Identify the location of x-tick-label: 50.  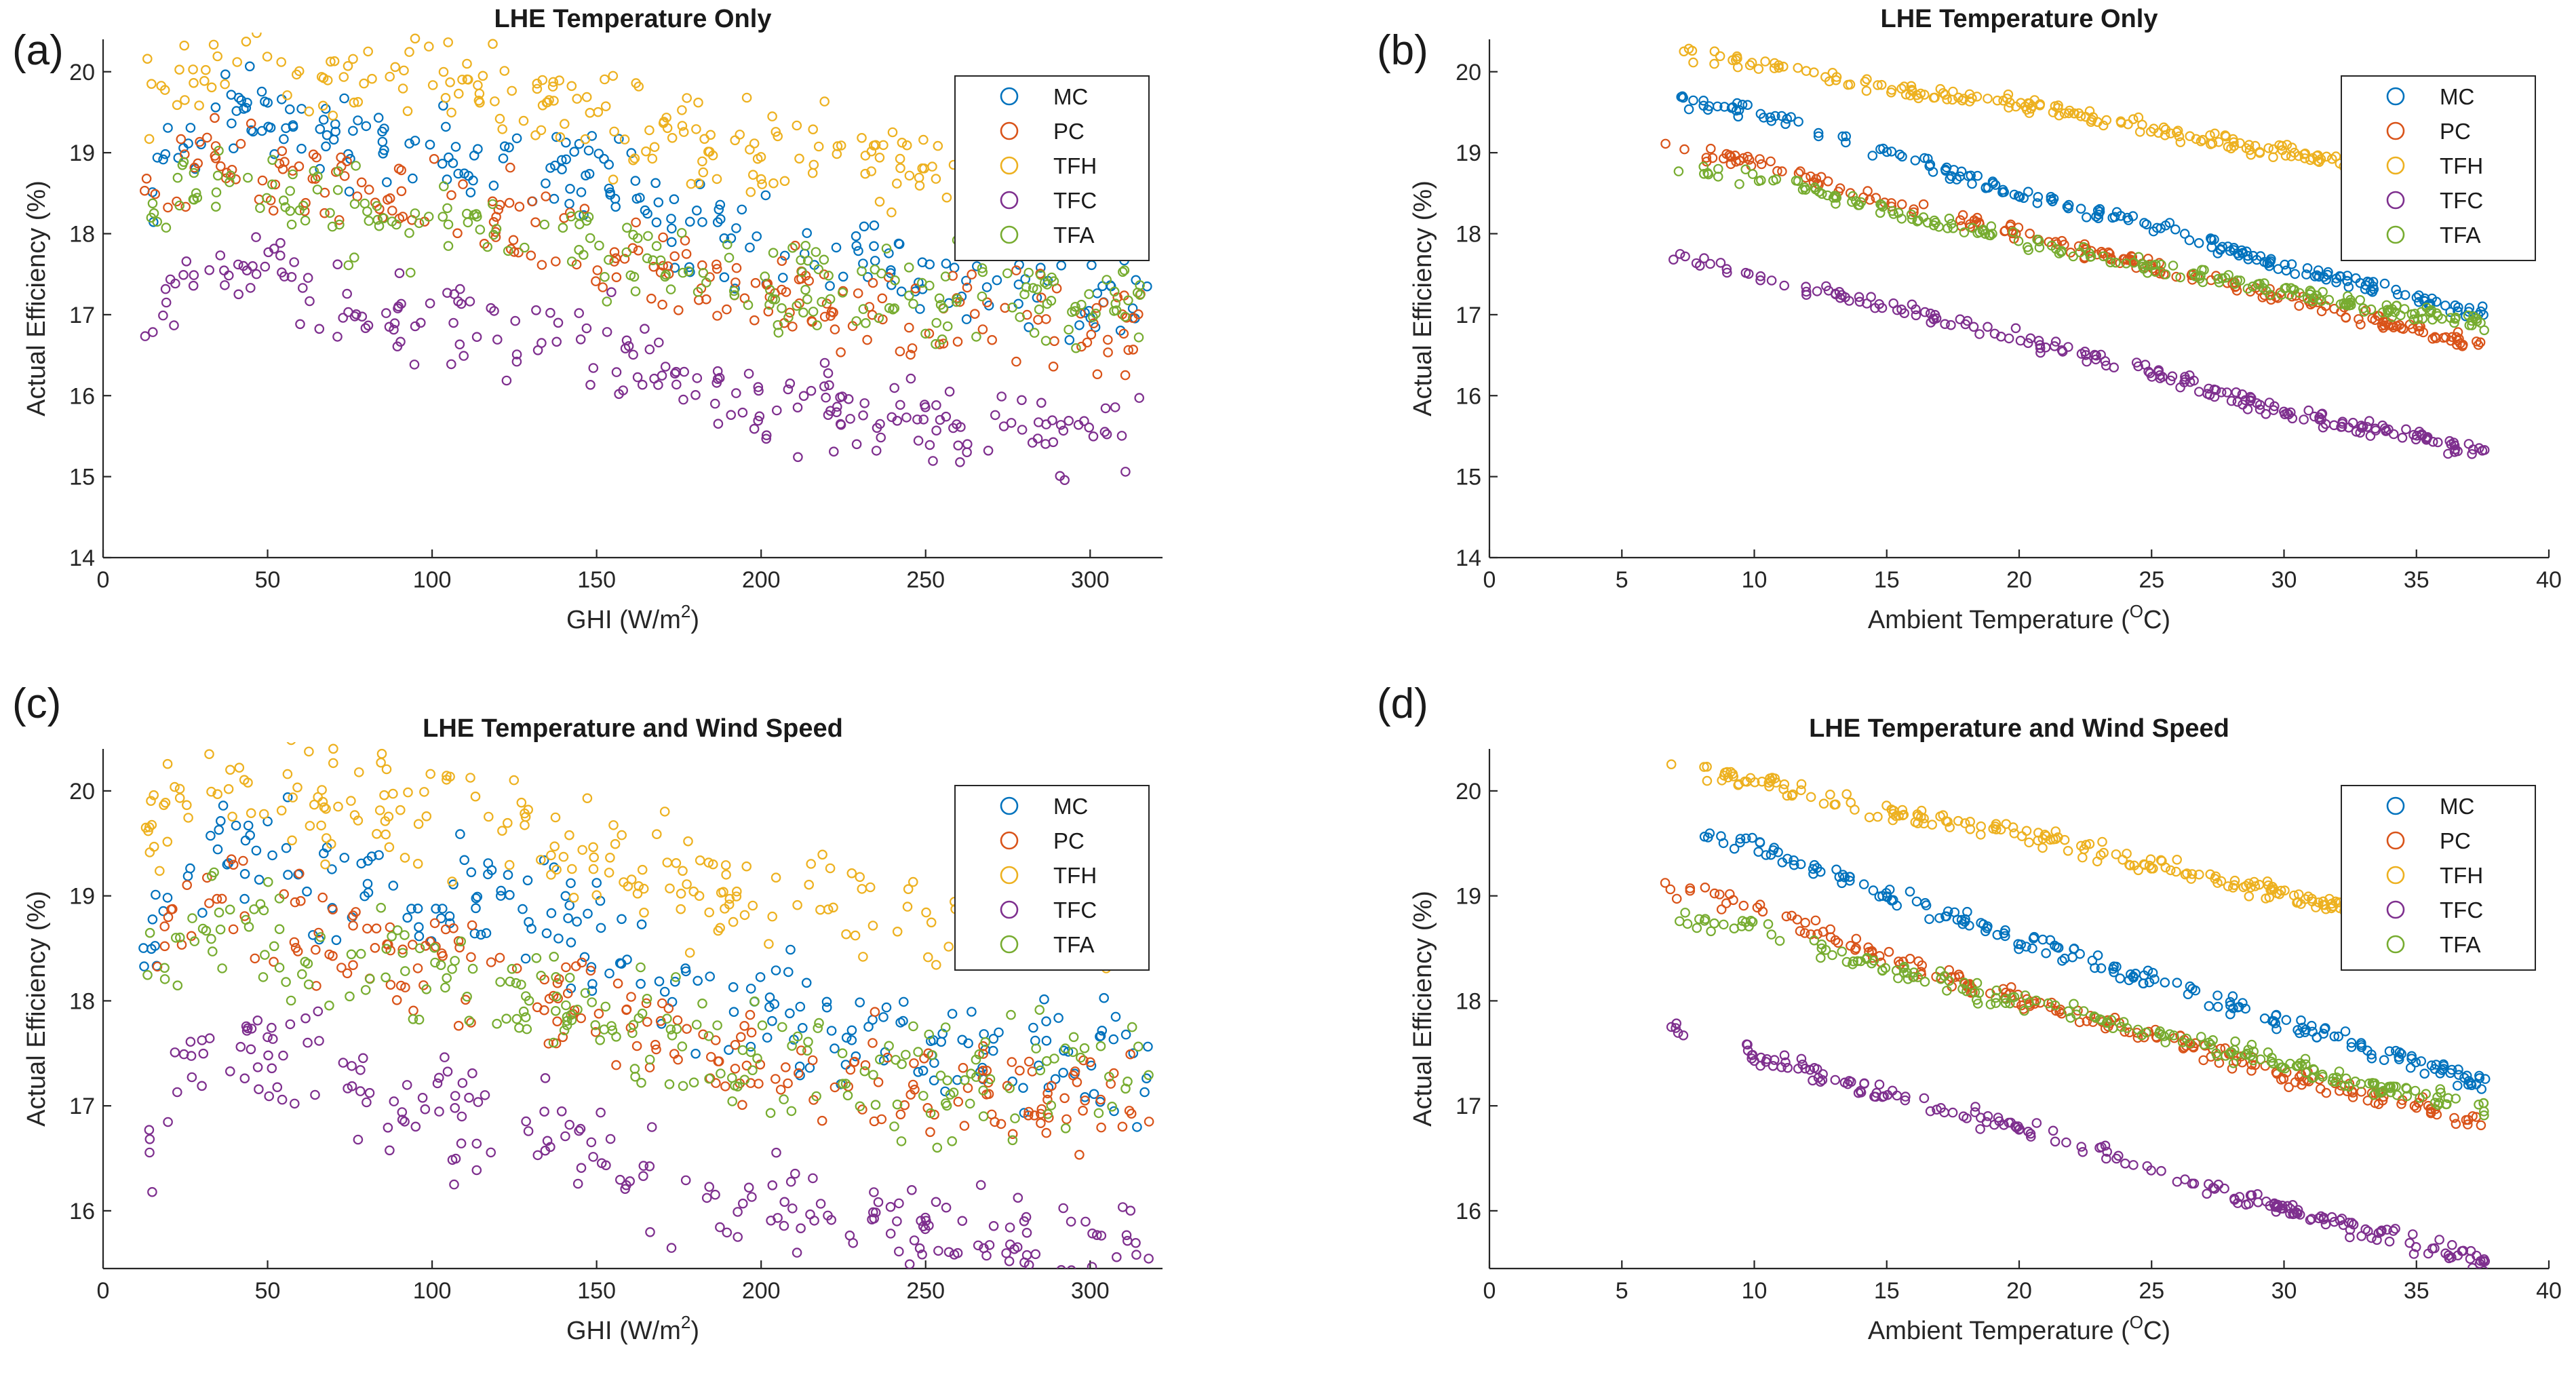
(268, 1291).